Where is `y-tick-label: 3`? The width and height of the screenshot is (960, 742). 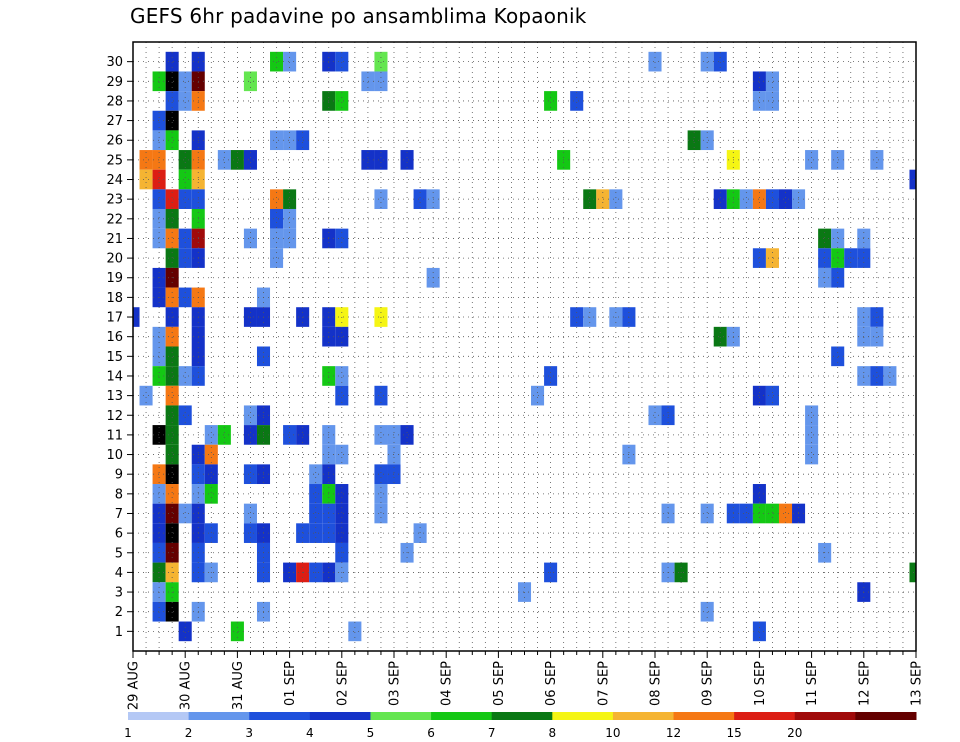
y-tick-label: 3 is located at coordinates (119, 593).